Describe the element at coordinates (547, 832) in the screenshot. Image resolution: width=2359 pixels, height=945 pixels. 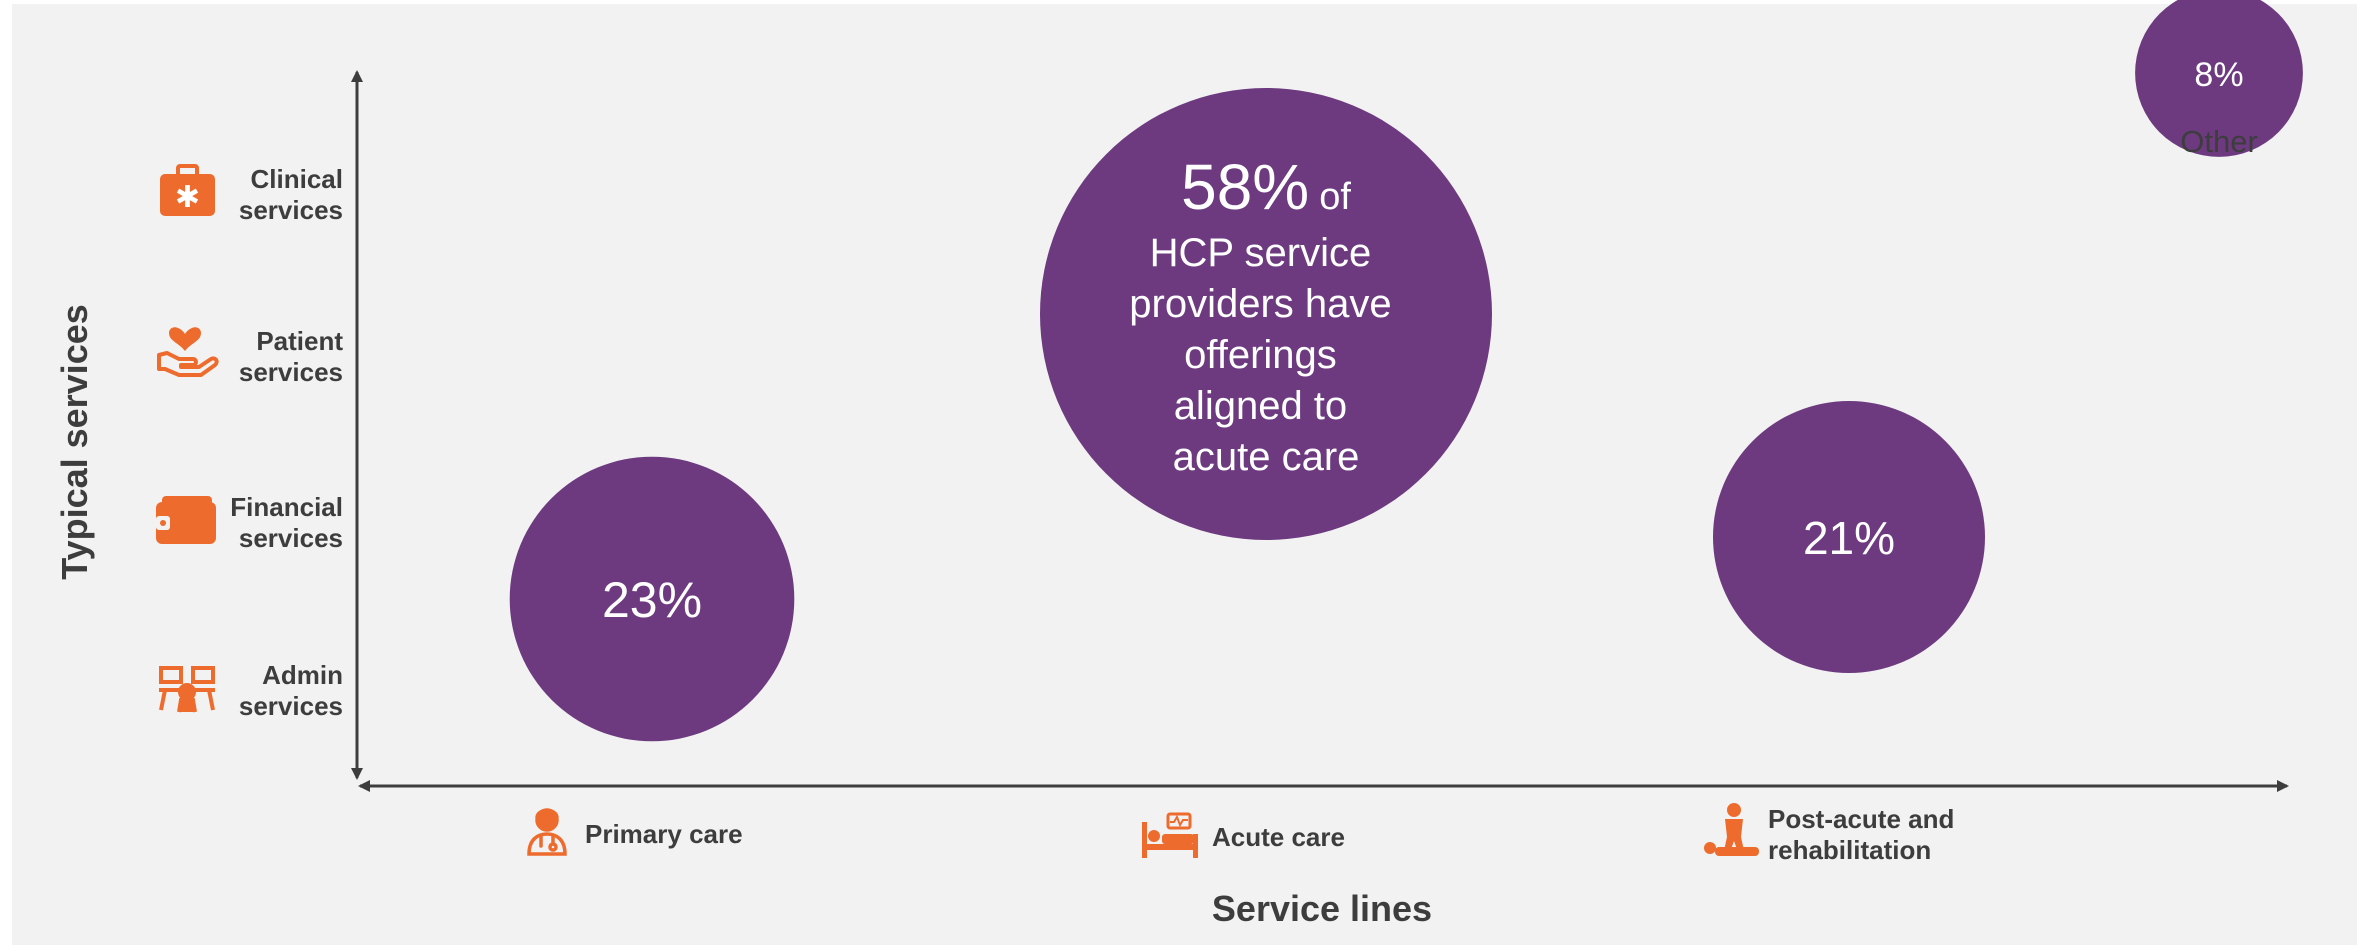
I see `doctor-icon` at that location.